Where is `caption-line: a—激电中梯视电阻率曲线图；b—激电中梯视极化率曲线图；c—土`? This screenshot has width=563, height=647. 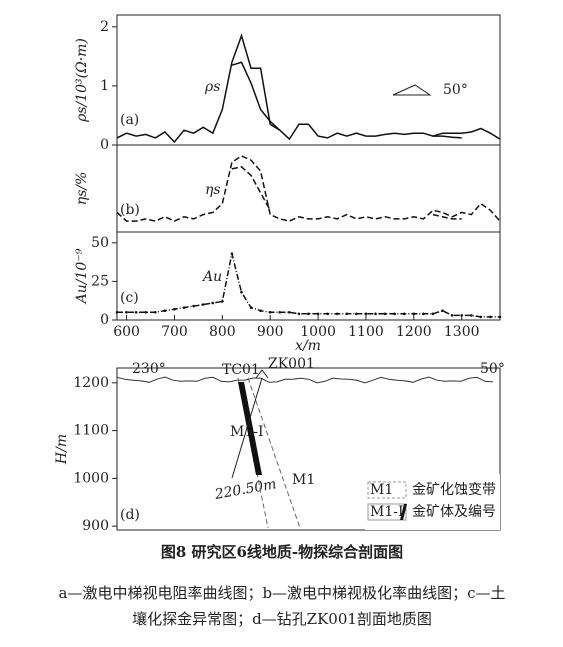
caption-line: a—激电中梯视电阻率曲线图；b—激电中梯视极化率曲线图；c—土 is located at coordinates (282, 593).